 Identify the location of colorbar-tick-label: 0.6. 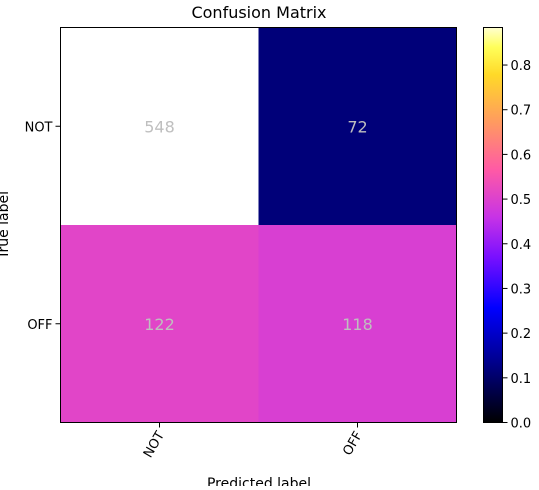
(521, 155).